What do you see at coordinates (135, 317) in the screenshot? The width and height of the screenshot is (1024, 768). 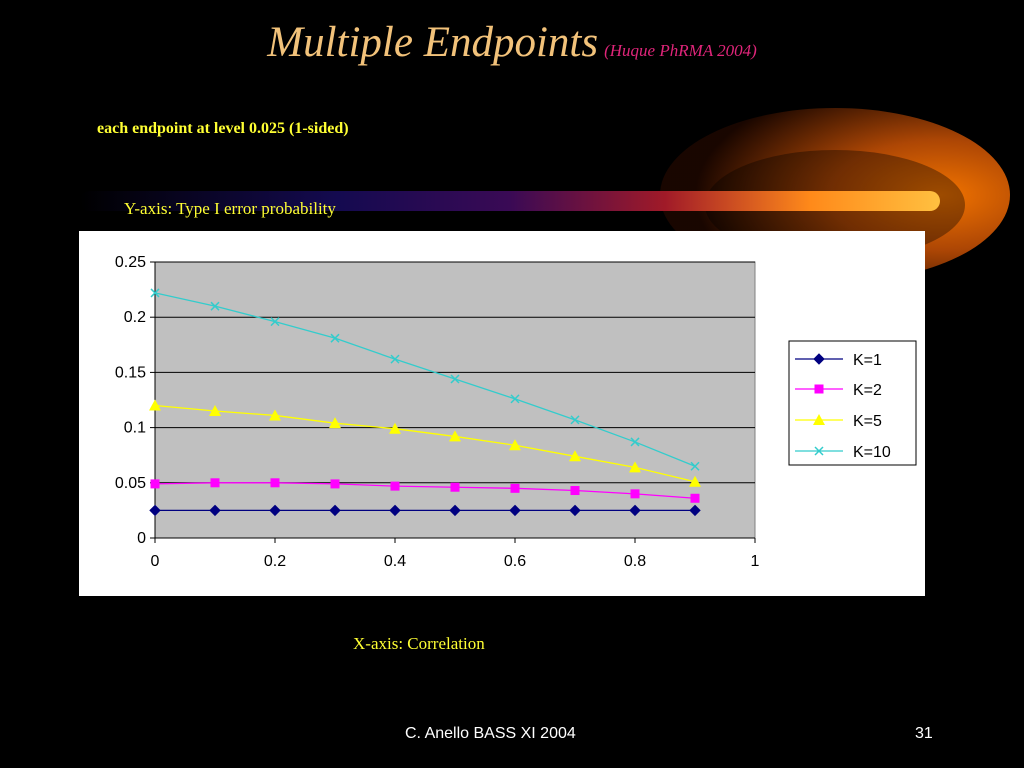 I see `y-tick-label: 0.2` at bounding box center [135, 317].